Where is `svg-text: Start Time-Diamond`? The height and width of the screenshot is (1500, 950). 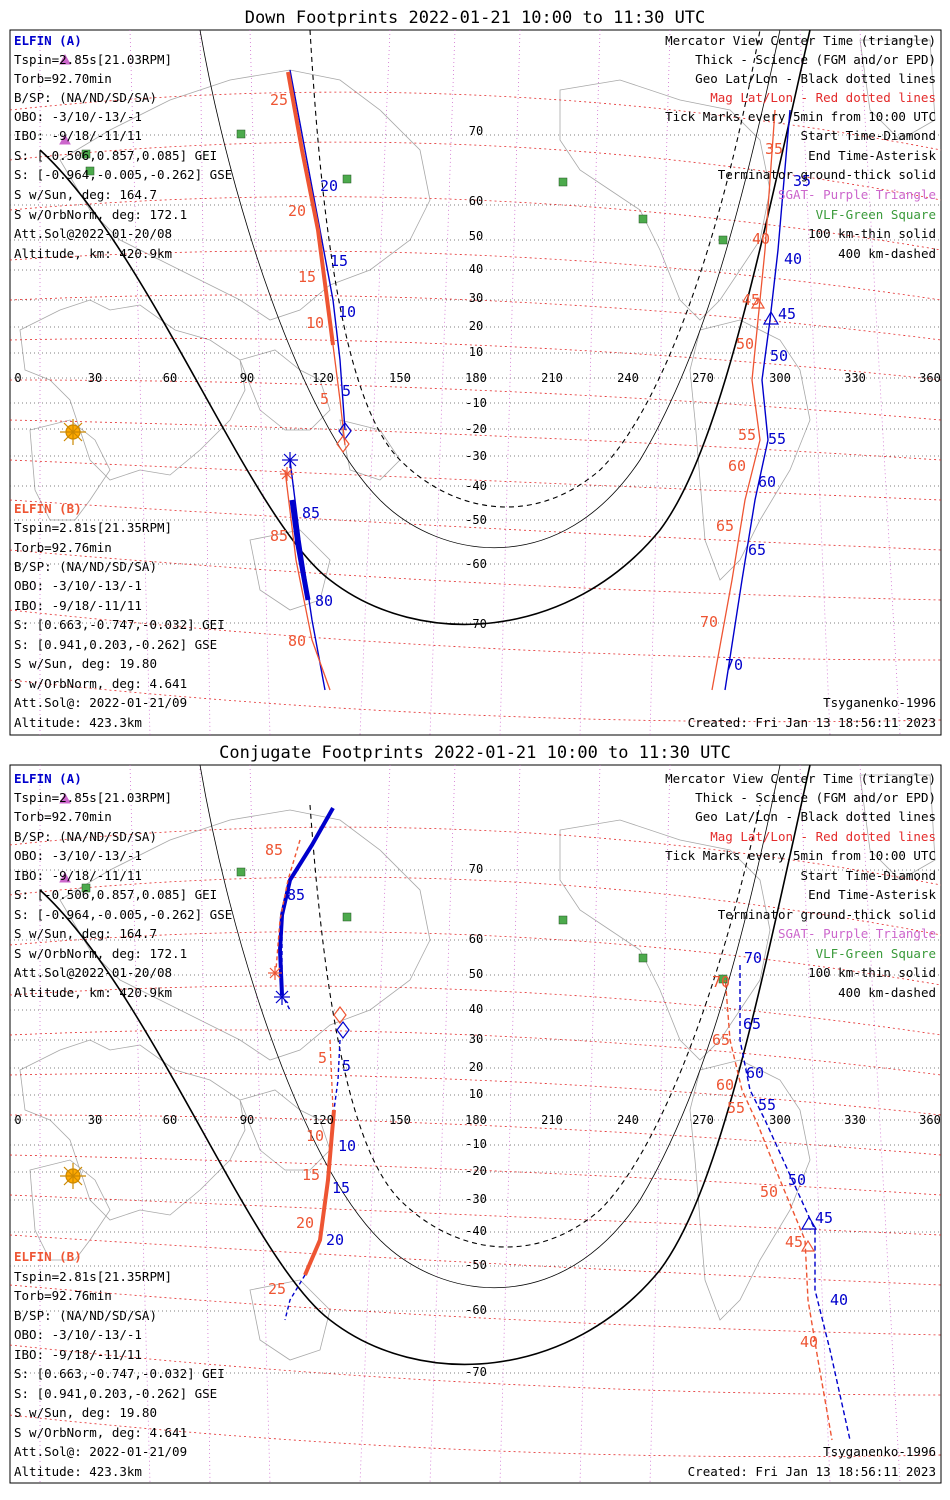 svg-text: Start Time-Diamond is located at coordinates (868, 875).